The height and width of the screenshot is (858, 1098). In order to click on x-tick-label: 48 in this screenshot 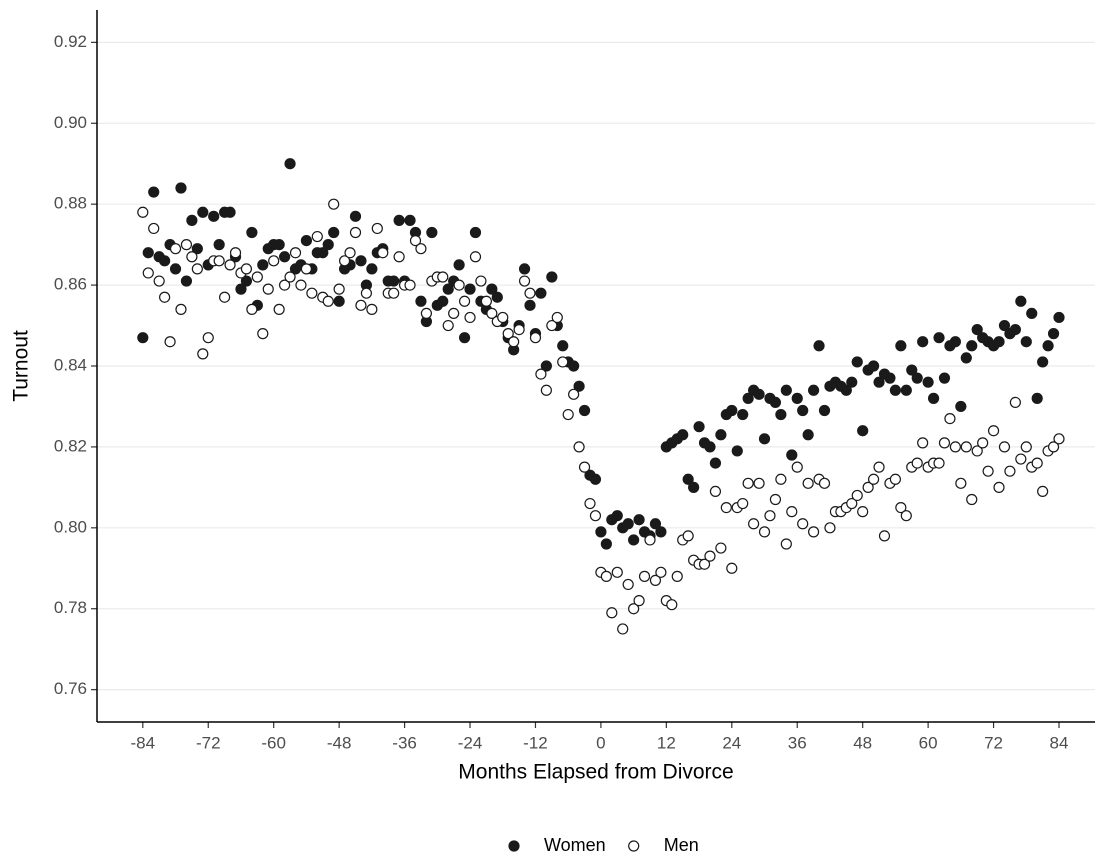, I will do `click(862, 742)`.